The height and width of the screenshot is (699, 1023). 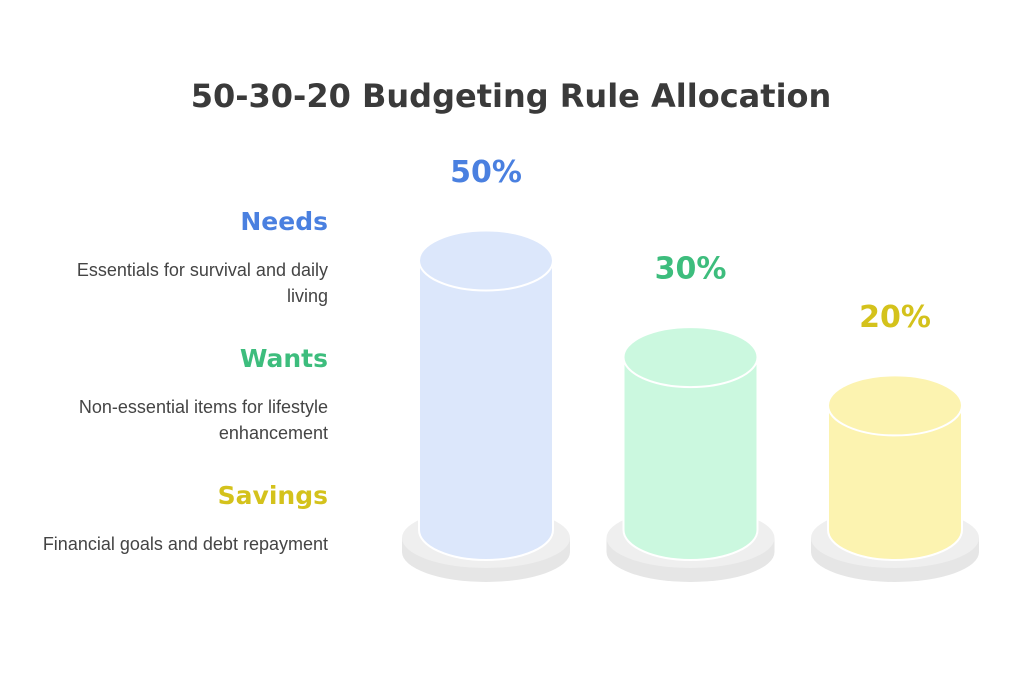 What do you see at coordinates (202, 283) in the screenshot?
I see `category-description: Essentials for survival and daily living` at bounding box center [202, 283].